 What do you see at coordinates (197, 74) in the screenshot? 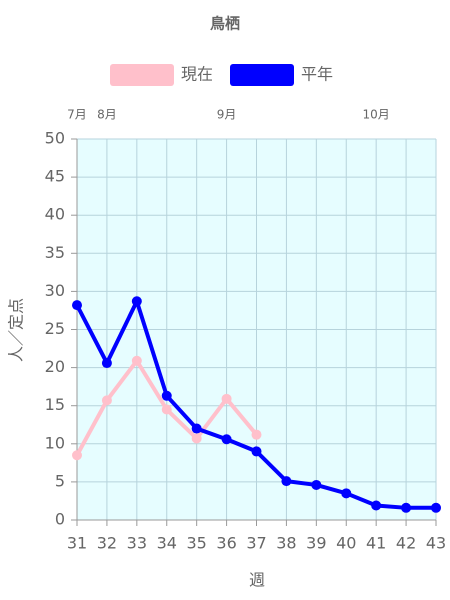
I see `legend-label: 現在` at bounding box center [197, 74].